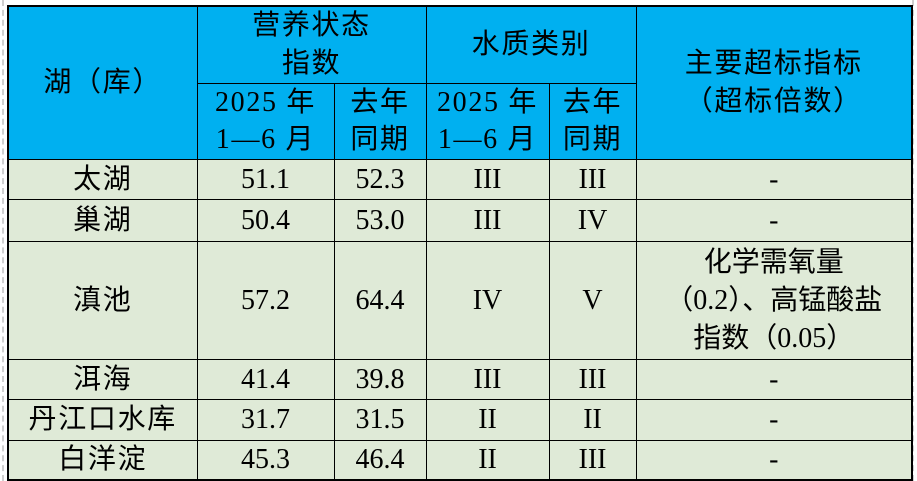  Describe the element at coordinates (102, 380) in the screenshot. I see `lake-name-cell: 洱海` at that location.